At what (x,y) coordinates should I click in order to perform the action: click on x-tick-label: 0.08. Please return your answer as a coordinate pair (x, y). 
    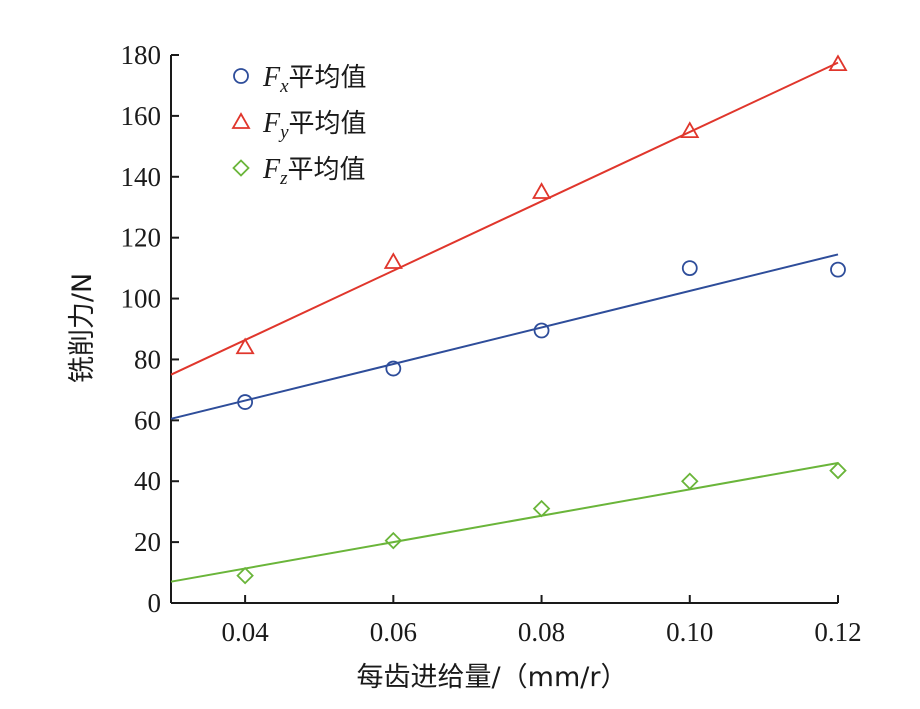
    Looking at the image, I should click on (541, 632).